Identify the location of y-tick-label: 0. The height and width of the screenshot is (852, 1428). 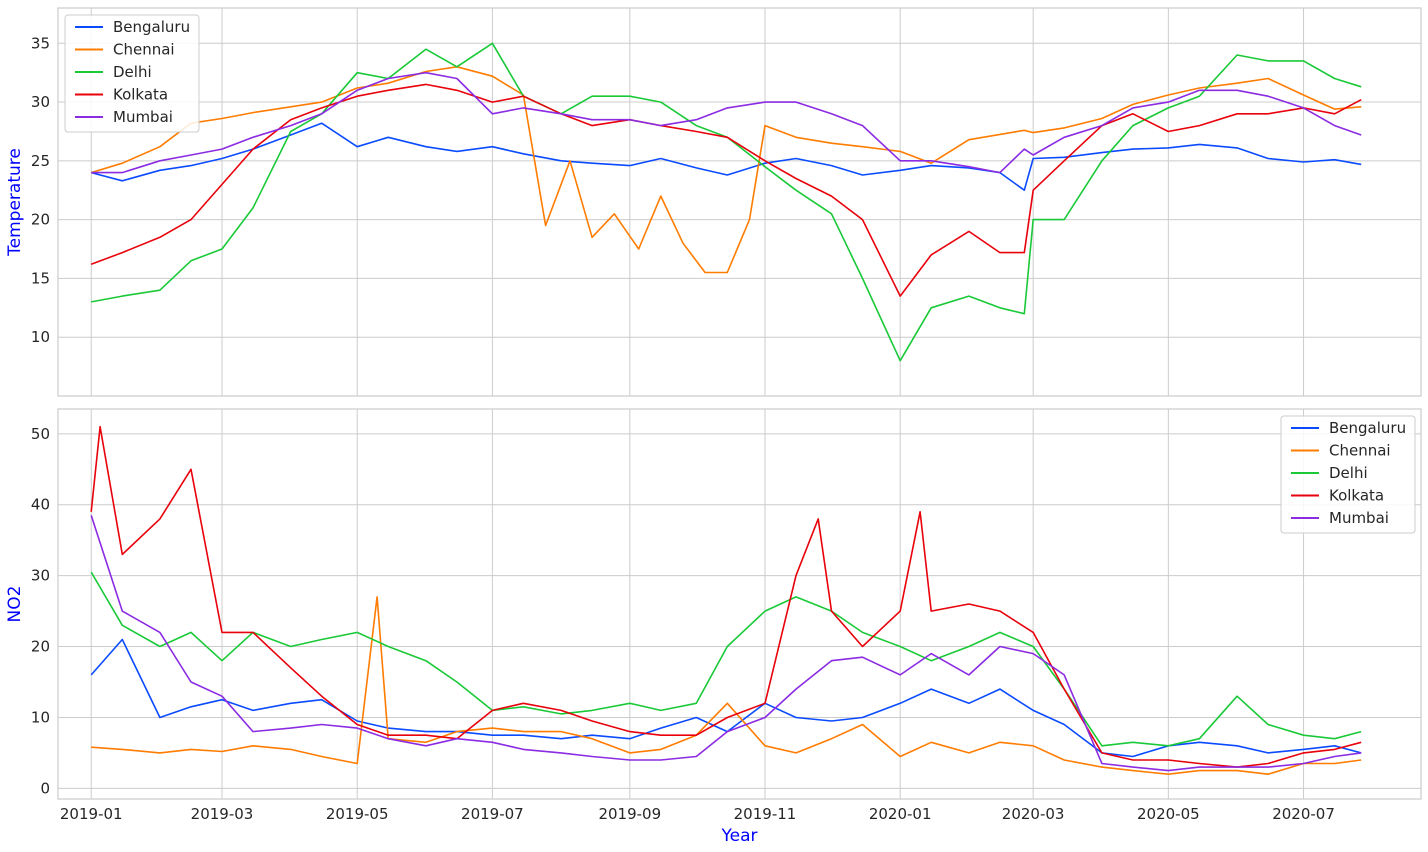
(45, 788).